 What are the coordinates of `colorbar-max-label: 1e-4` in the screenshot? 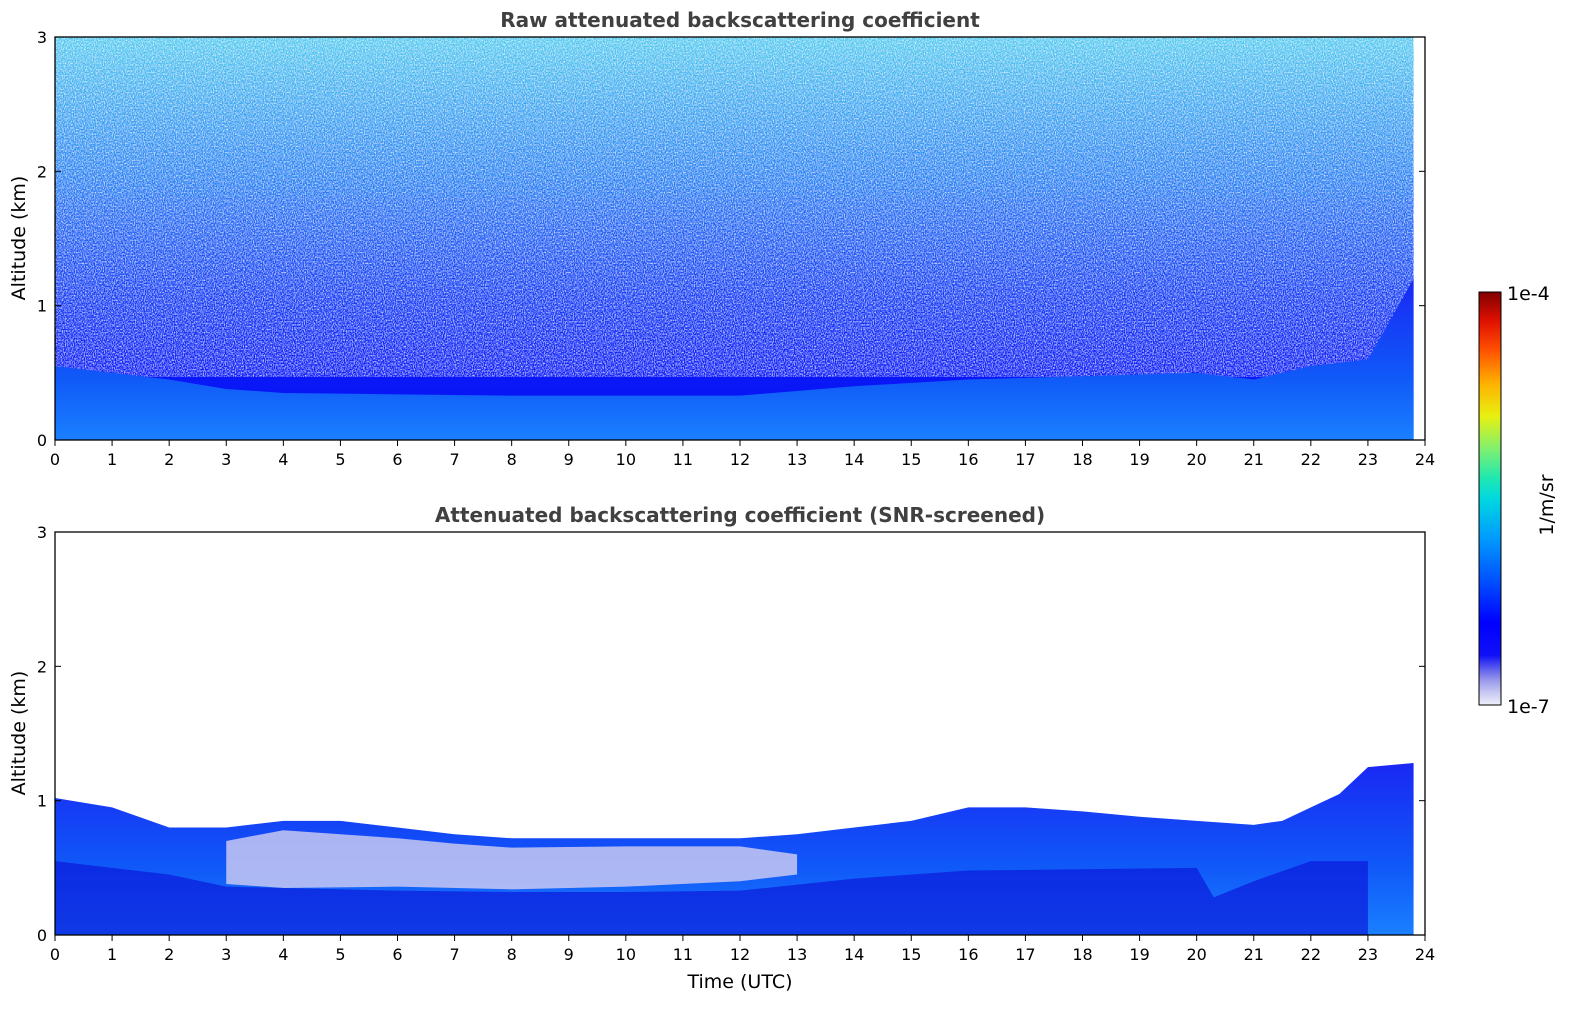 It's located at (1528, 294).